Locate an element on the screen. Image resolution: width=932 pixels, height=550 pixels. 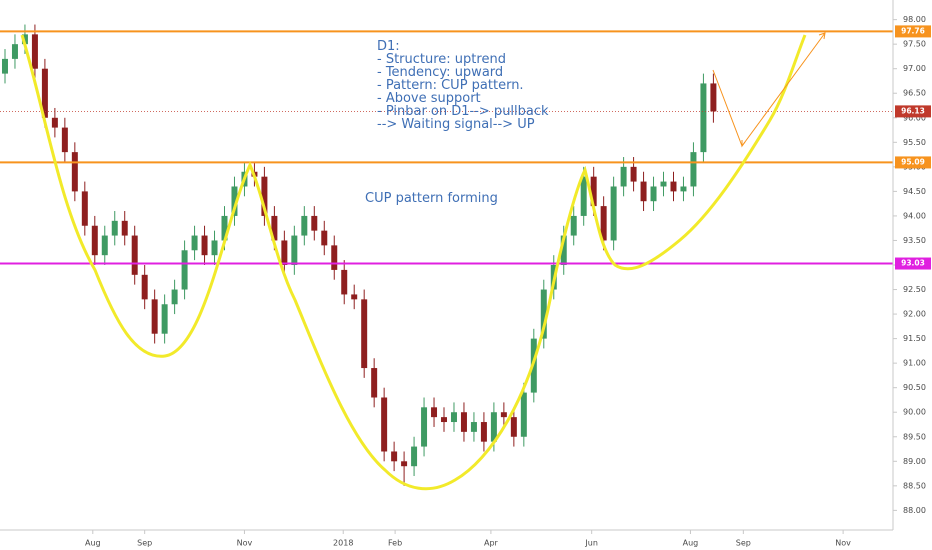
y-tick-label: 98.00 is located at coordinates (914, 19).